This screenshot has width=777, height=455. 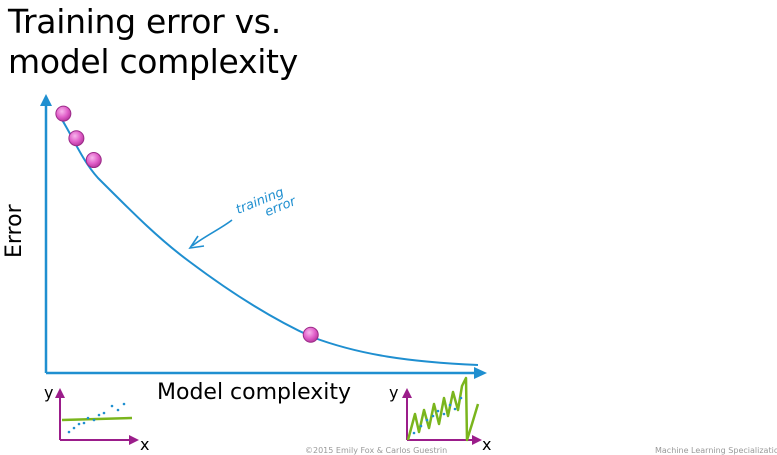 I want to click on inset-left-x-label: x, so click(x=144, y=443).